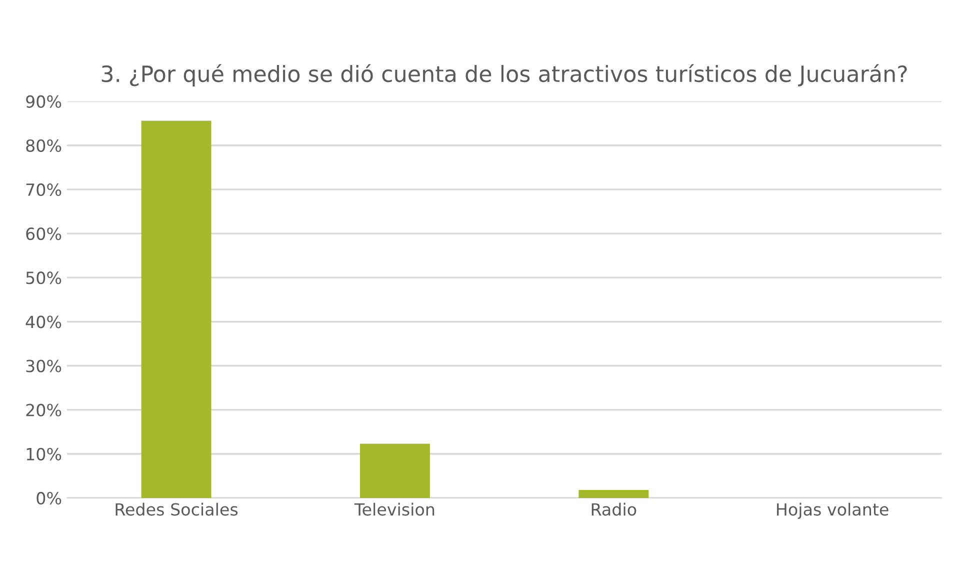  I want to click on y-tick-label: 50%, so click(44, 278).